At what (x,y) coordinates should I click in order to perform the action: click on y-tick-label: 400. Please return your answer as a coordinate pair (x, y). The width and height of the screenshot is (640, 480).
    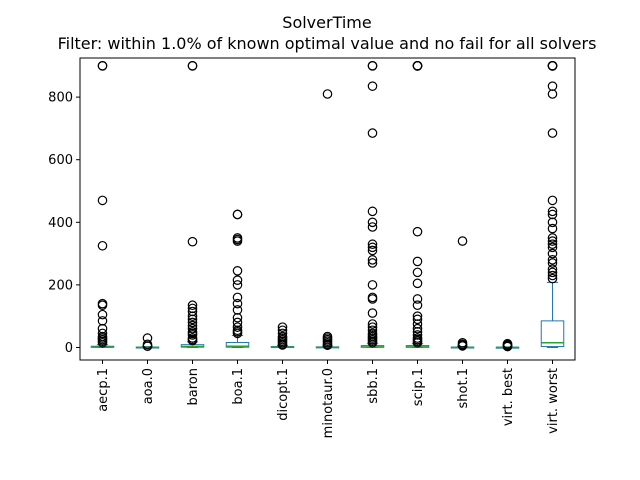
    Looking at the image, I should click on (60, 223).